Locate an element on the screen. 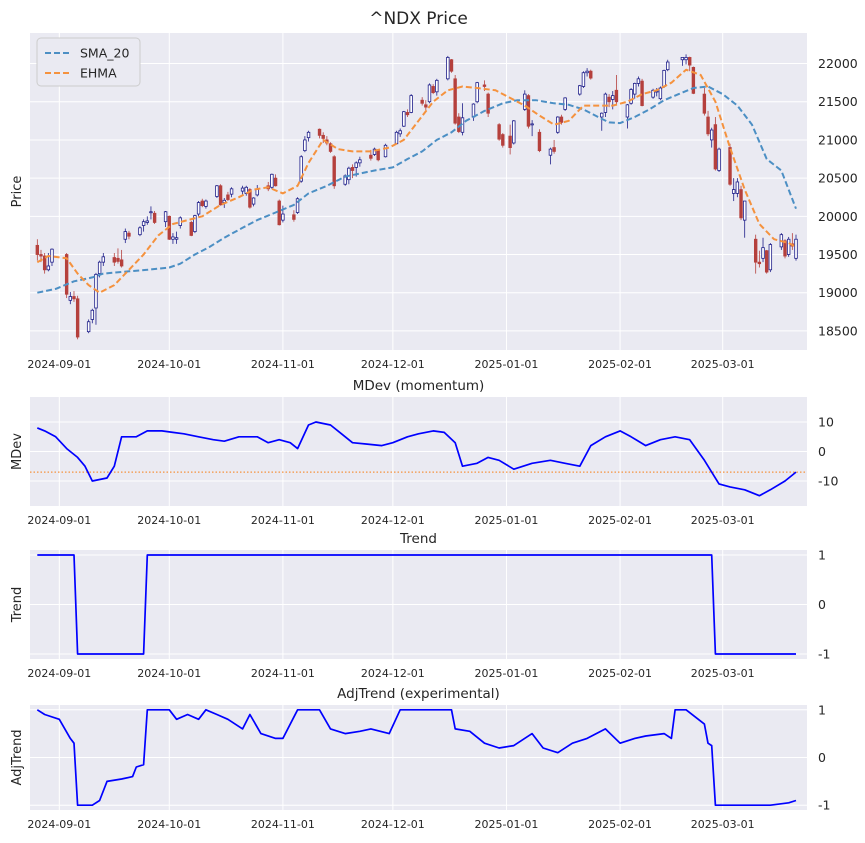 Image resolution: width=865 pixels, height=843 pixels. x-tick-label: 2025-03-01 is located at coordinates (723, 673).